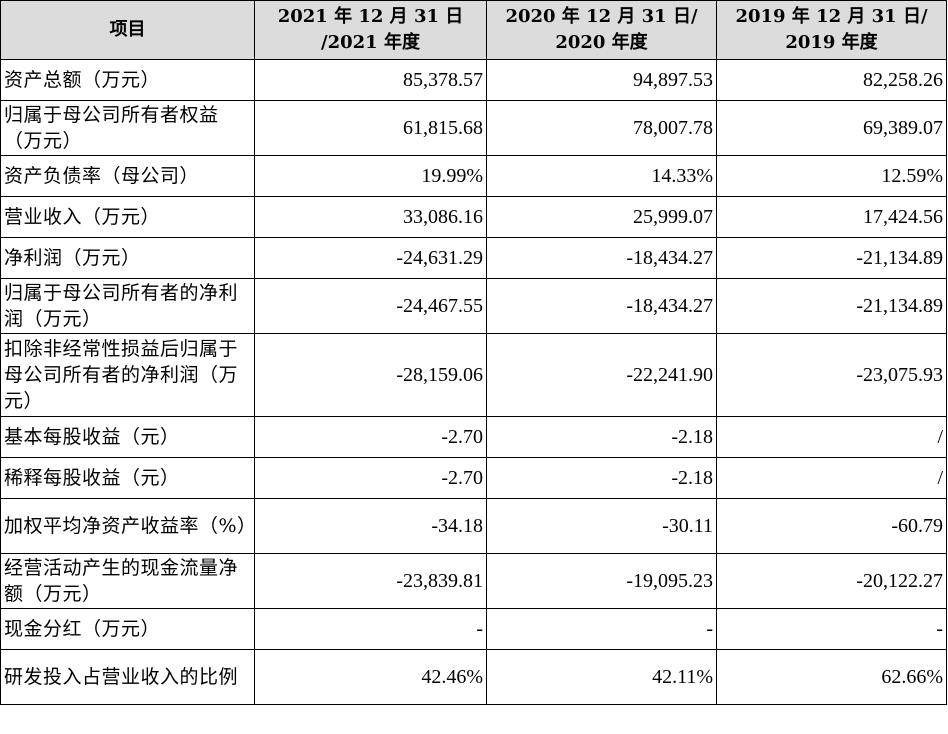 The height and width of the screenshot is (734, 948). What do you see at coordinates (601, 677) in the screenshot?
I see `value-2020: 42.11%` at bounding box center [601, 677].